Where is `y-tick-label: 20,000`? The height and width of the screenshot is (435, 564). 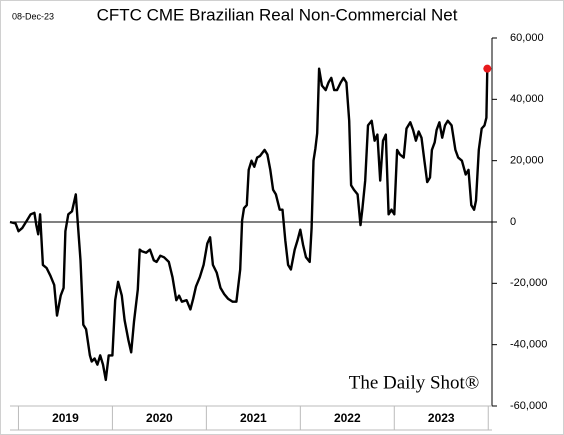
y-tick-label: 20,000 is located at coordinates (527, 161).